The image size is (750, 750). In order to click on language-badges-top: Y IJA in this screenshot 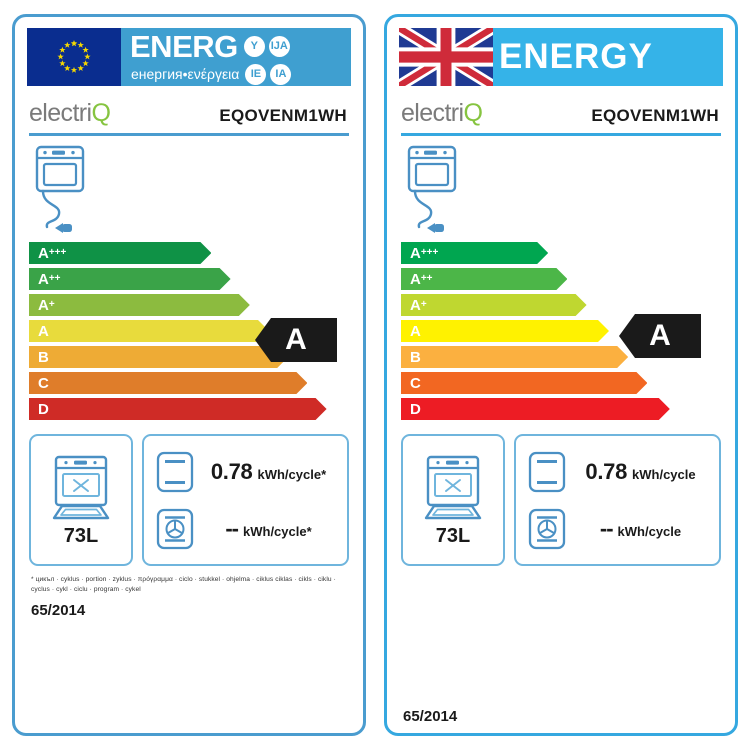, I will do `click(266, 46)`.